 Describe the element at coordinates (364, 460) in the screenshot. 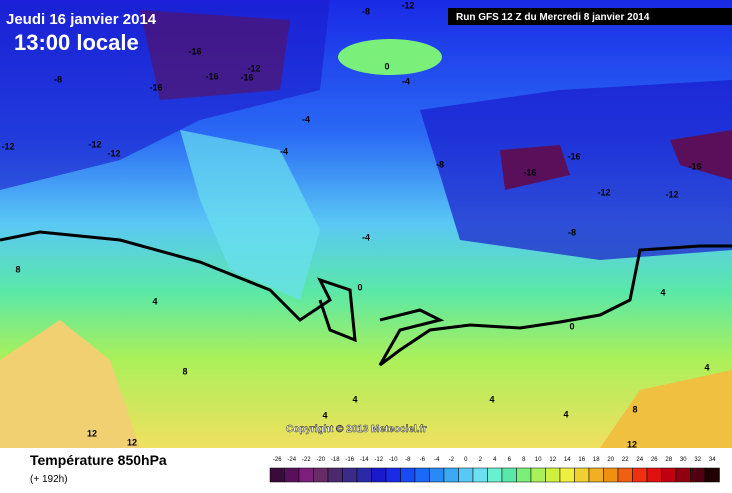

I see `legend-label: -14` at that location.